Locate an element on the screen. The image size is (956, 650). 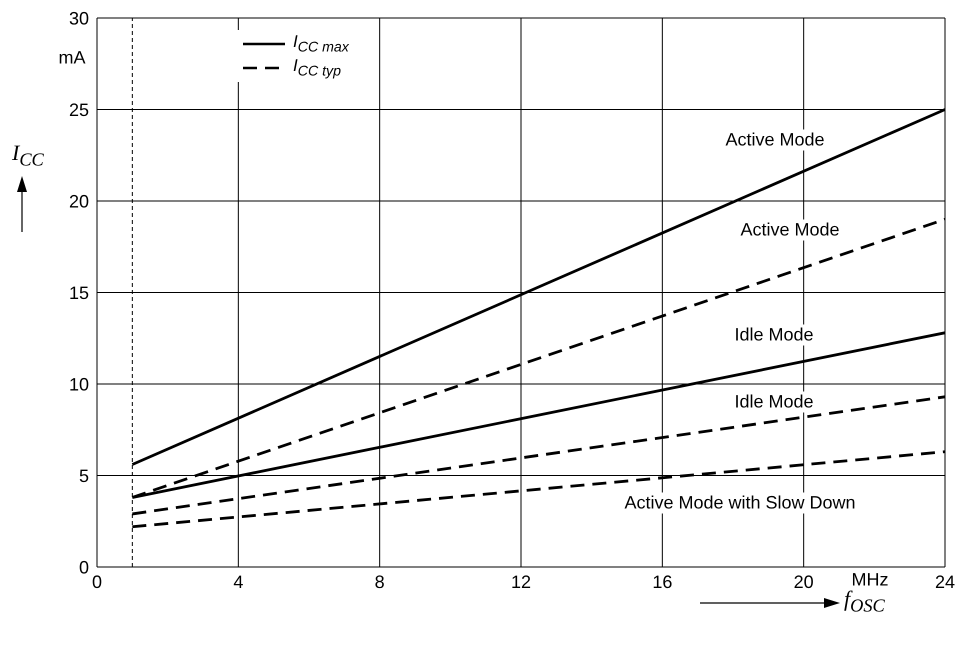
y-tick-label: 30 is located at coordinates (78, 18).